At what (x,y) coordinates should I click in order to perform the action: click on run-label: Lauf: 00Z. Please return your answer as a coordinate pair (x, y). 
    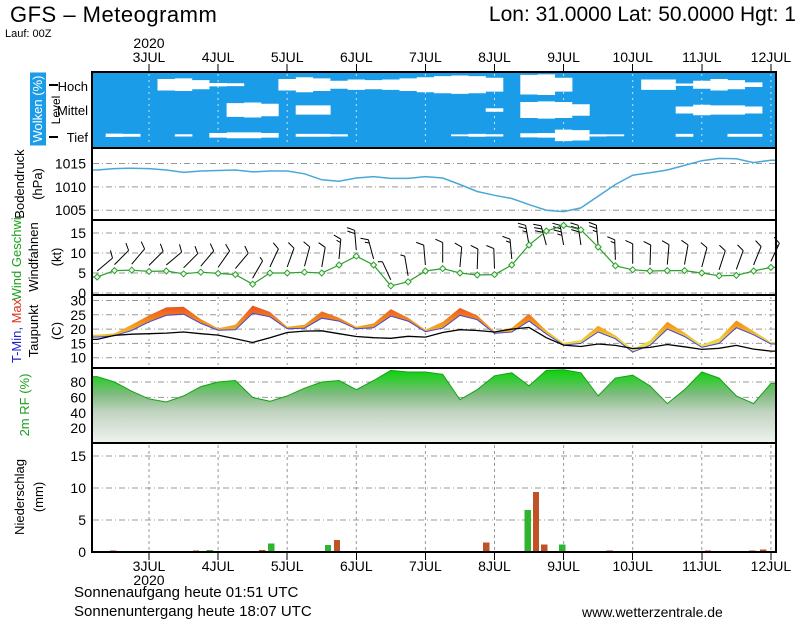
    Looking at the image, I should click on (28, 34).